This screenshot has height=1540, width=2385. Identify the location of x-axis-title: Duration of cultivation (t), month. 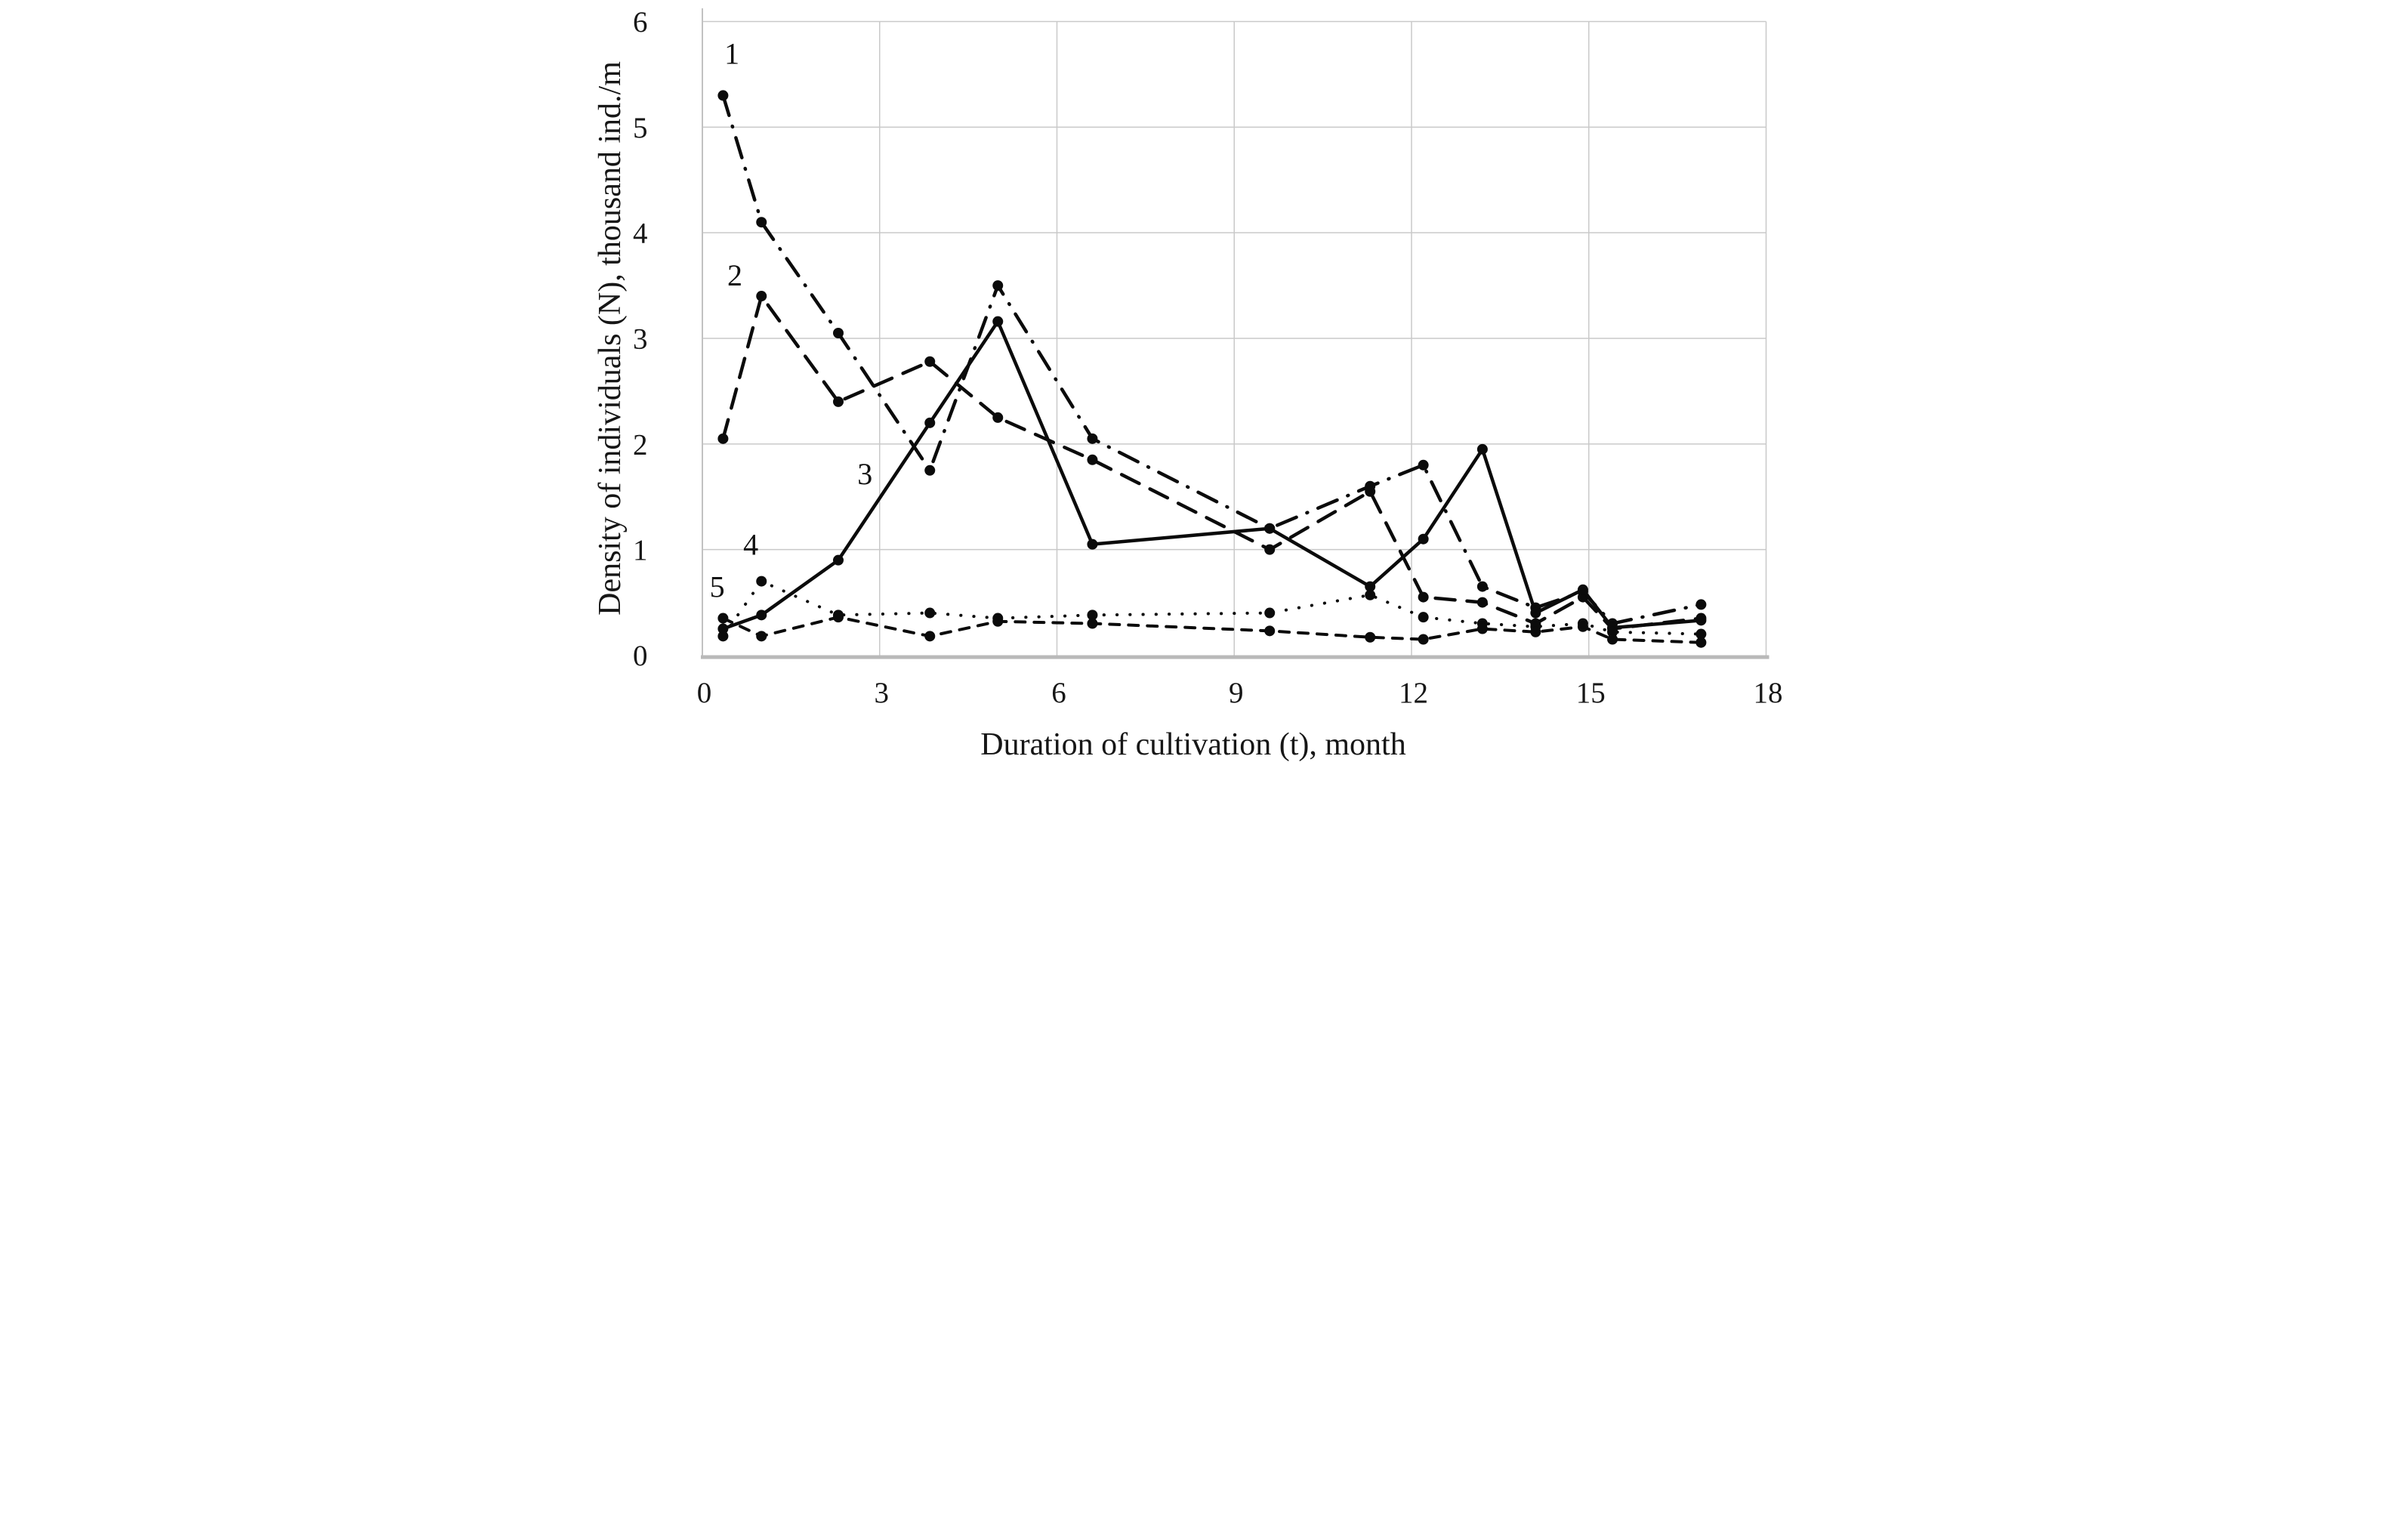
(1192, 745).